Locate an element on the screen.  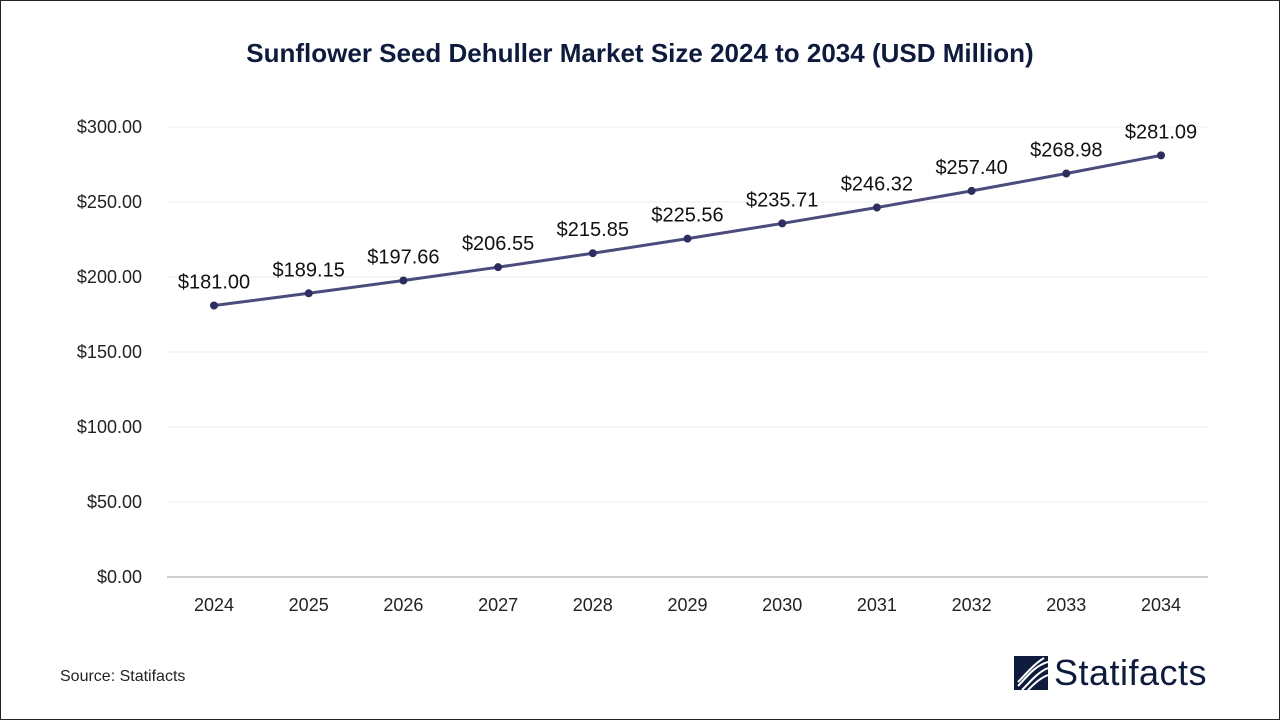
statifacts-logo-icon is located at coordinates (1031, 673).